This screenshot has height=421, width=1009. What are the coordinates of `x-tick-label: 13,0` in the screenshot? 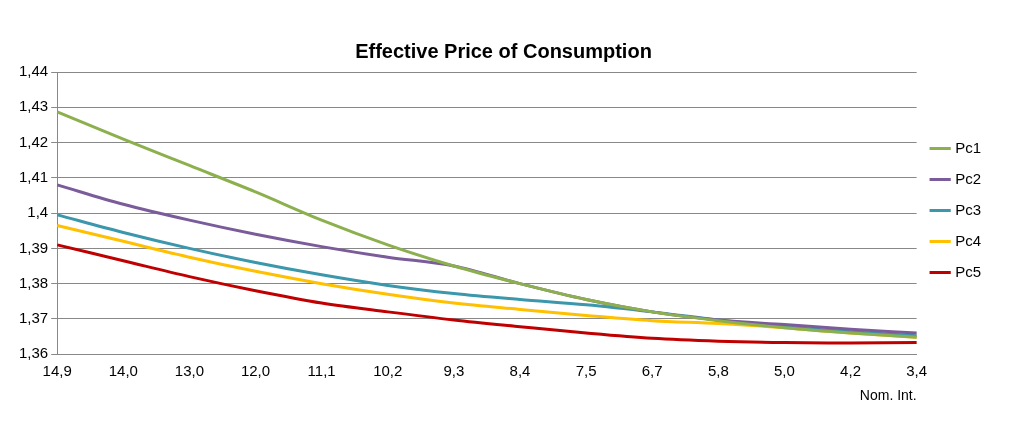 It's located at (189, 371).